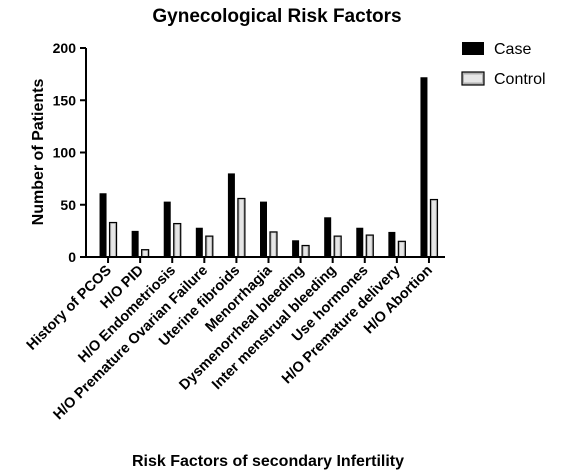 The height and width of the screenshot is (475, 566). What do you see at coordinates (65, 100) in the screenshot?
I see `y-tick-label: 150` at bounding box center [65, 100].